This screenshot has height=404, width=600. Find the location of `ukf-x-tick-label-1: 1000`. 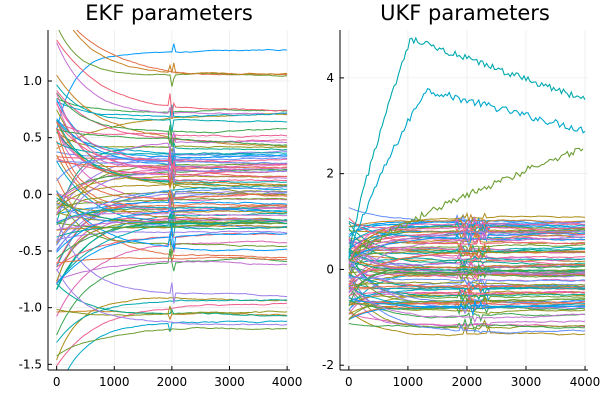

ukf-x-tick-label-1: 1000 is located at coordinates (408, 382).